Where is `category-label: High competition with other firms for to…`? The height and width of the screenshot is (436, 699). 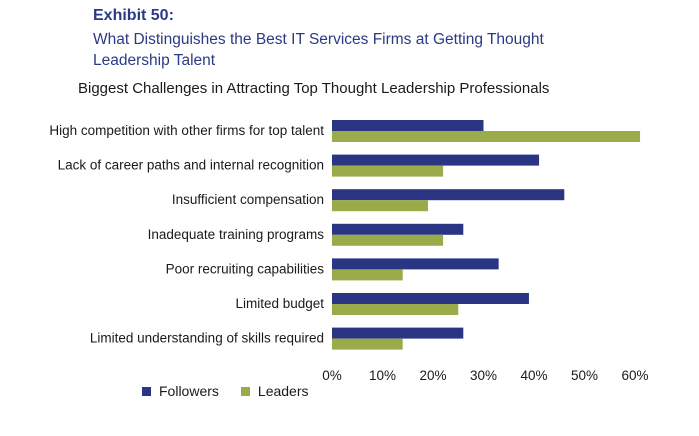 category-label: High competition with other firms for to… is located at coordinates (186, 130).